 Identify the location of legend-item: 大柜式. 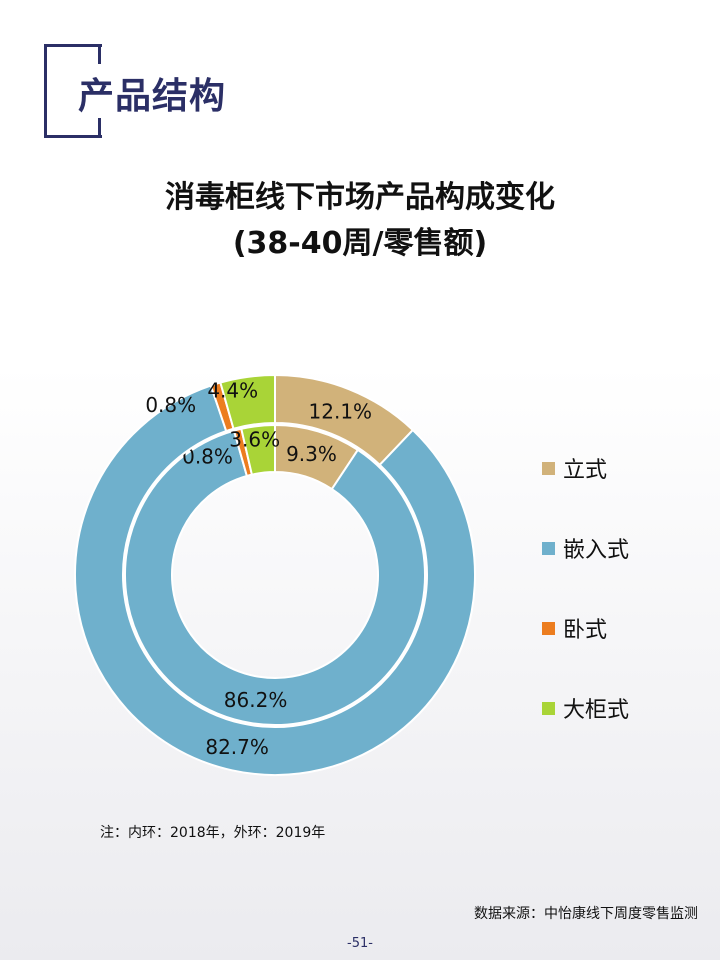
(585, 708).